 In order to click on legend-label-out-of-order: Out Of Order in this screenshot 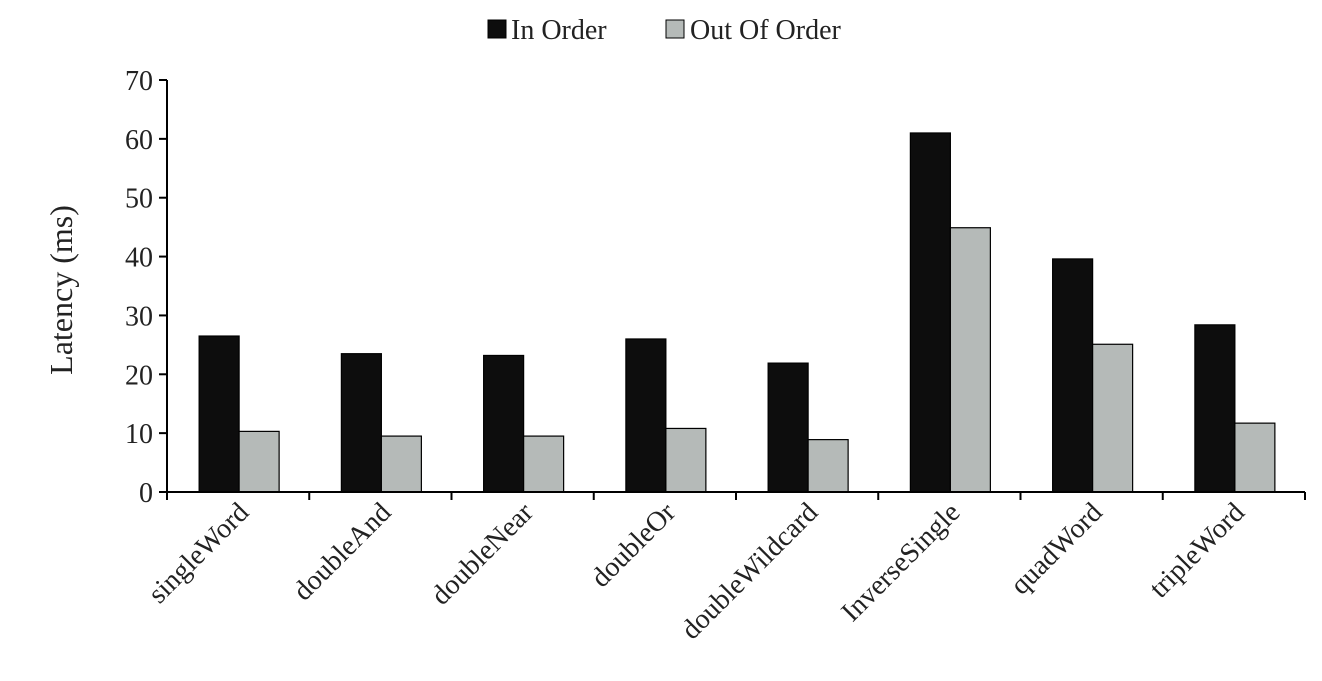, I will do `click(766, 30)`.